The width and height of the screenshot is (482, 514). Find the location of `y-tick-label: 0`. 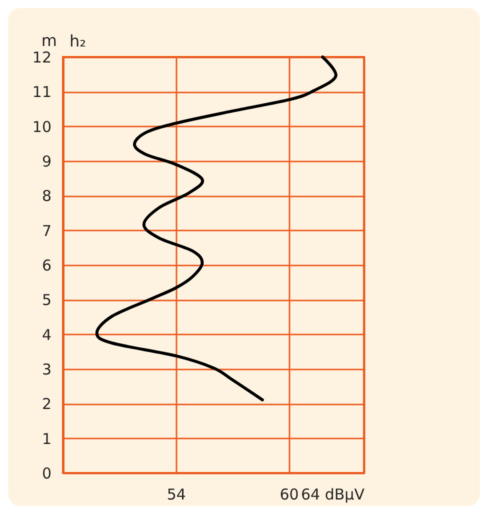

y-tick-label: 0 is located at coordinates (47, 473).